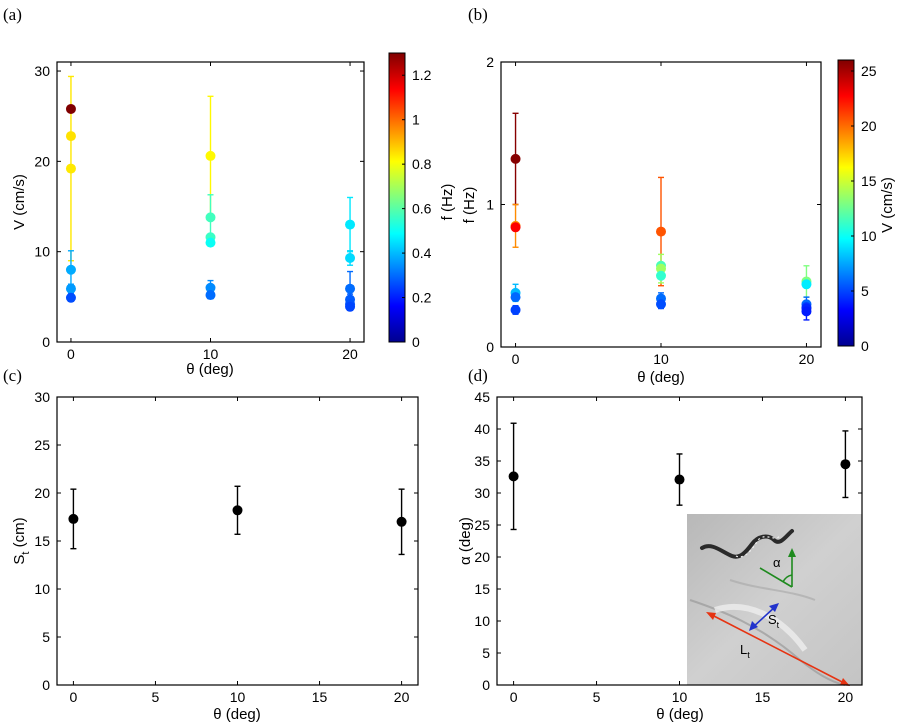 This screenshot has width=900, height=727. What do you see at coordinates (42, 252) in the screenshot?
I see `y-tick-label-a: 10` at bounding box center [42, 252].